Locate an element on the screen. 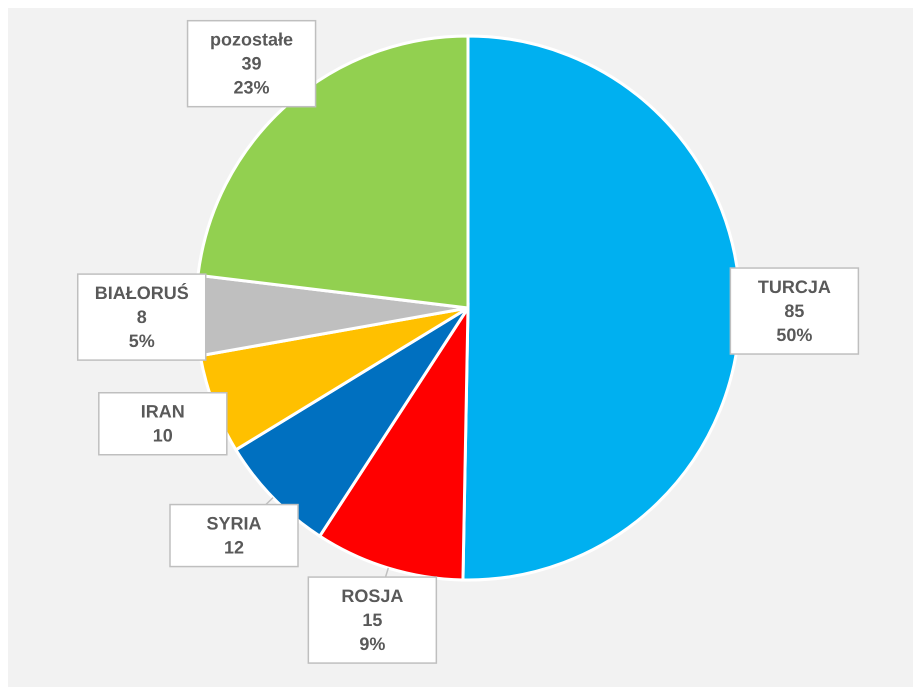 This screenshot has width=913, height=687. slice-label: ROSJA is located at coordinates (372, 596).